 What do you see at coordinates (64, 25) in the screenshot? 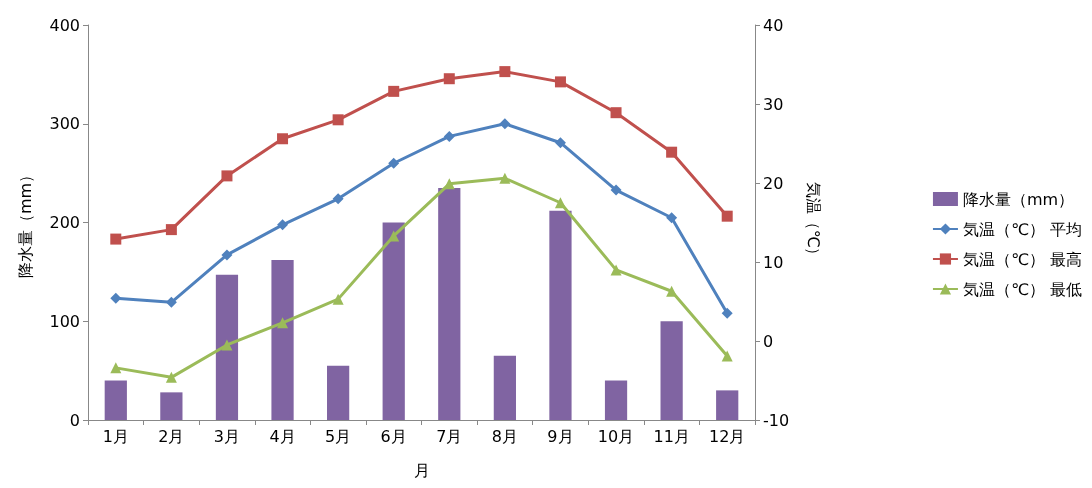
I see `y-tick-label: 400` at bounding box center [64, 25].